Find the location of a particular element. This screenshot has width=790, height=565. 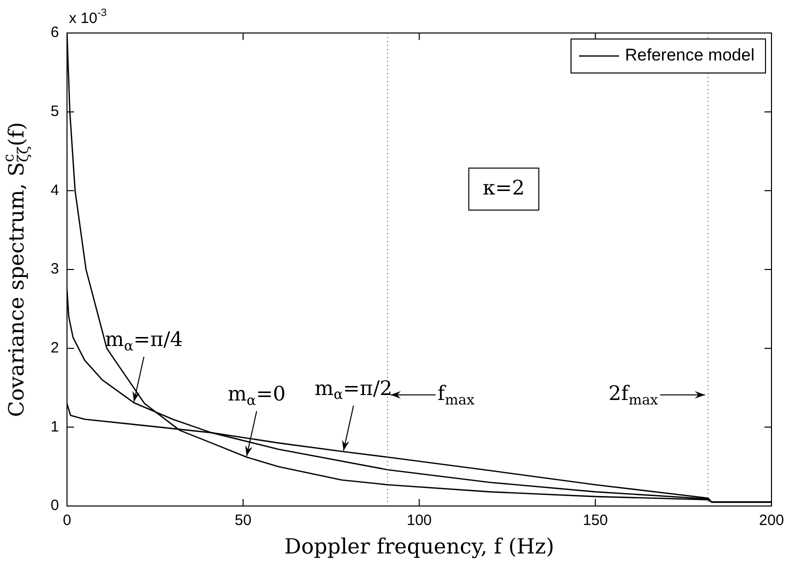

annotation: κ=2 is located at coordinates (503, 187).